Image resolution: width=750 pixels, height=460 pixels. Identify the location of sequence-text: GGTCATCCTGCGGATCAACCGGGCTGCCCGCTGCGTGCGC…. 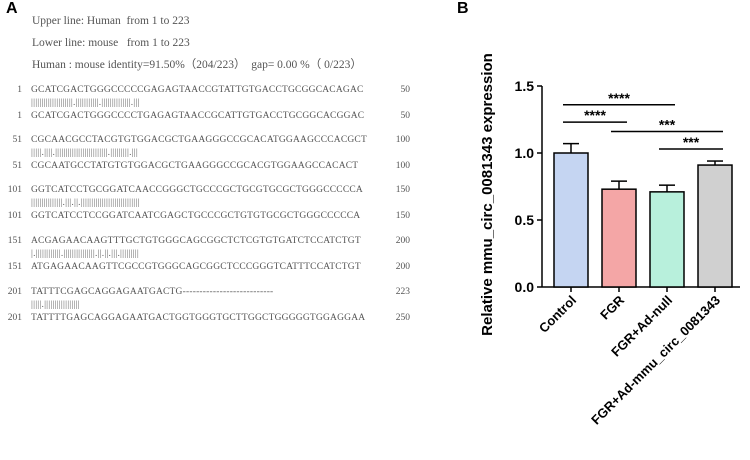
(197, 190).